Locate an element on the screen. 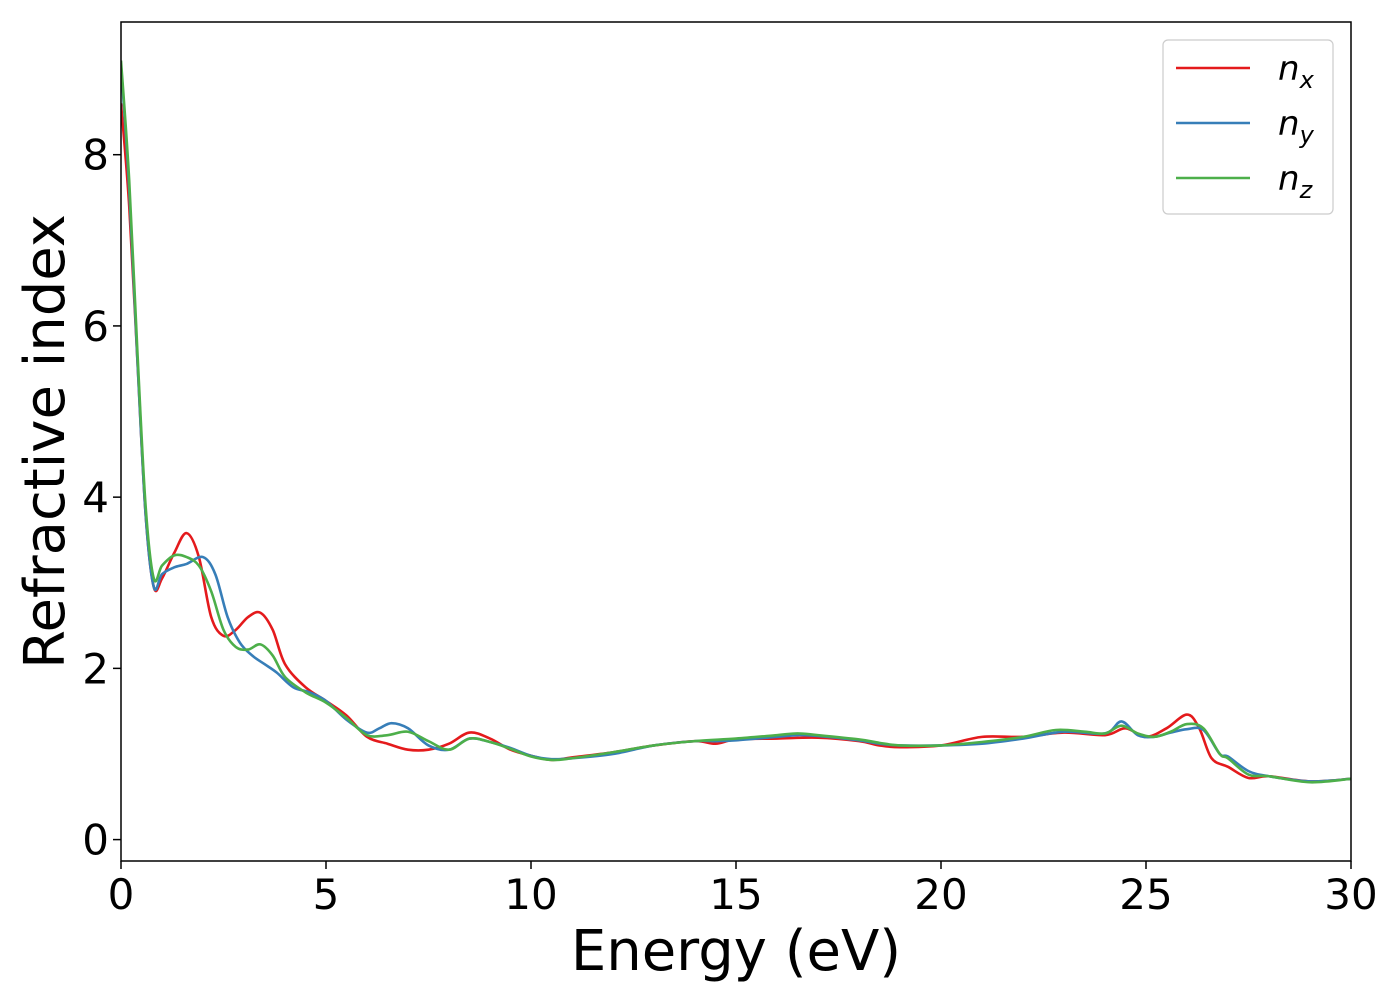 The image size is (1400, 1000). y-tick-label: 4 is located at coordinates (95, 497).